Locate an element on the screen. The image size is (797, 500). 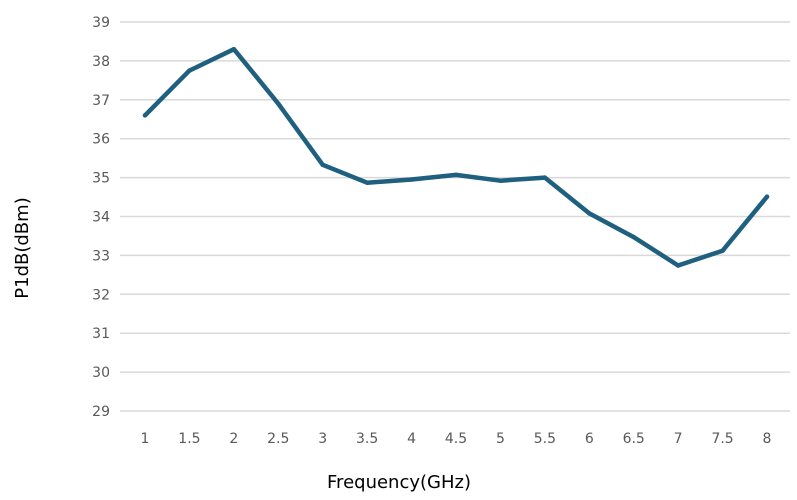
x-tick-label: 8 is located at coordinates (767, 439).